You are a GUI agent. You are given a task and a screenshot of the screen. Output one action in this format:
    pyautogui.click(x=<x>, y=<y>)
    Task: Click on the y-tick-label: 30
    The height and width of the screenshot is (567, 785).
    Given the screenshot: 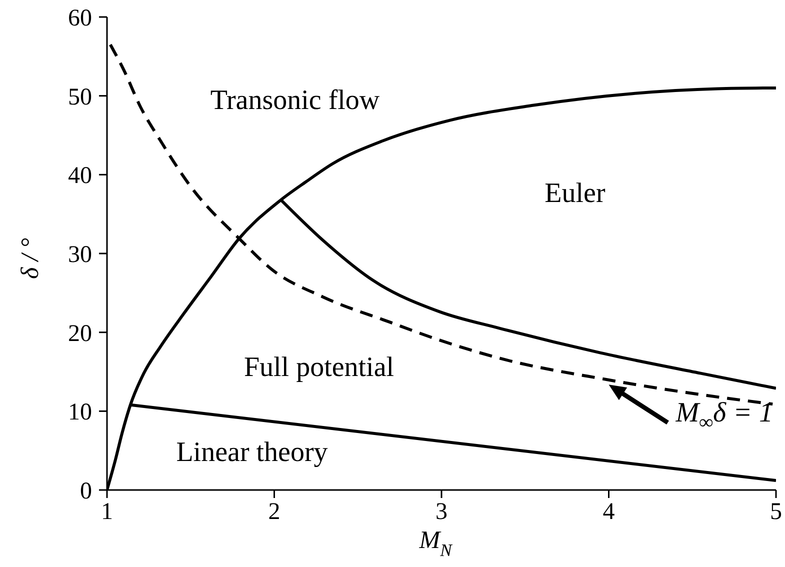 What is the action you would take?
    pyautogui.click(x=80, y=255)
    